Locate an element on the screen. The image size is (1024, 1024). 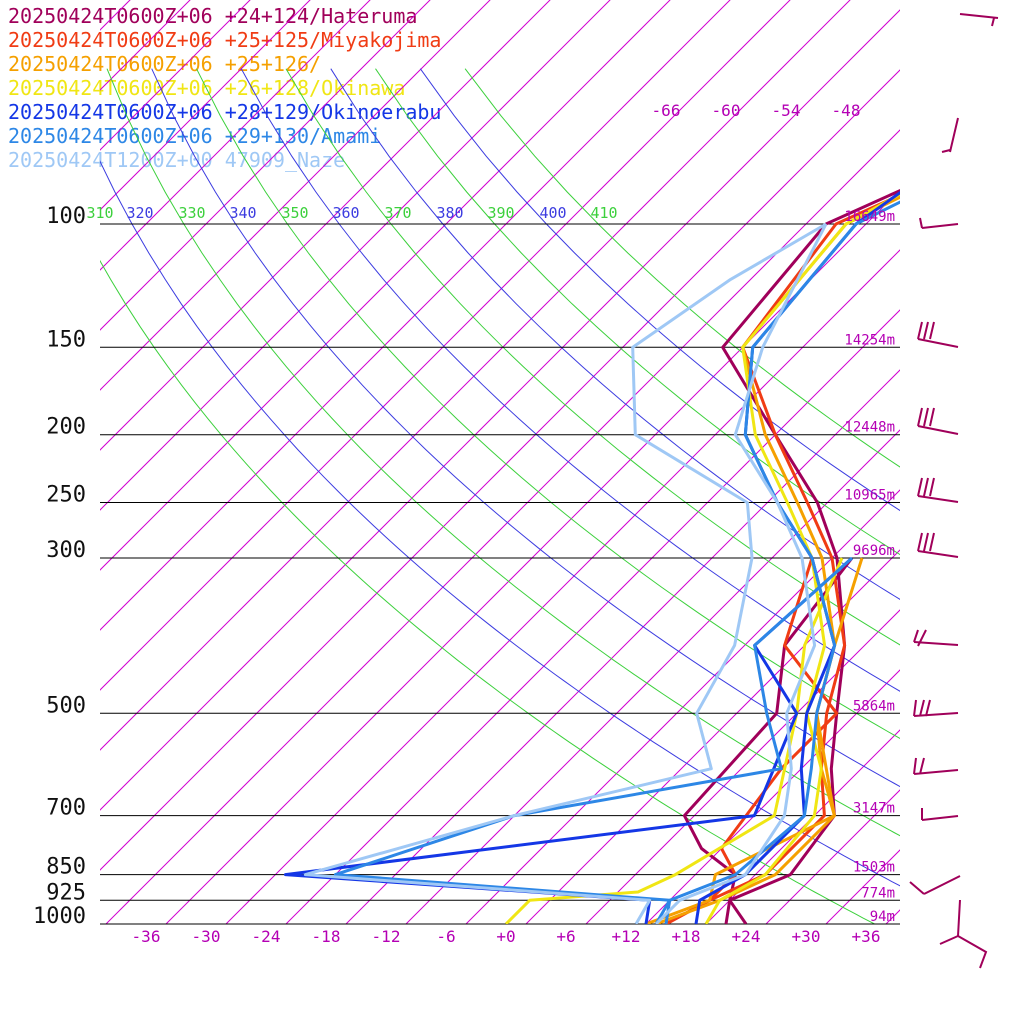
pressure-label: 200 is located at coordinates (66, 427).